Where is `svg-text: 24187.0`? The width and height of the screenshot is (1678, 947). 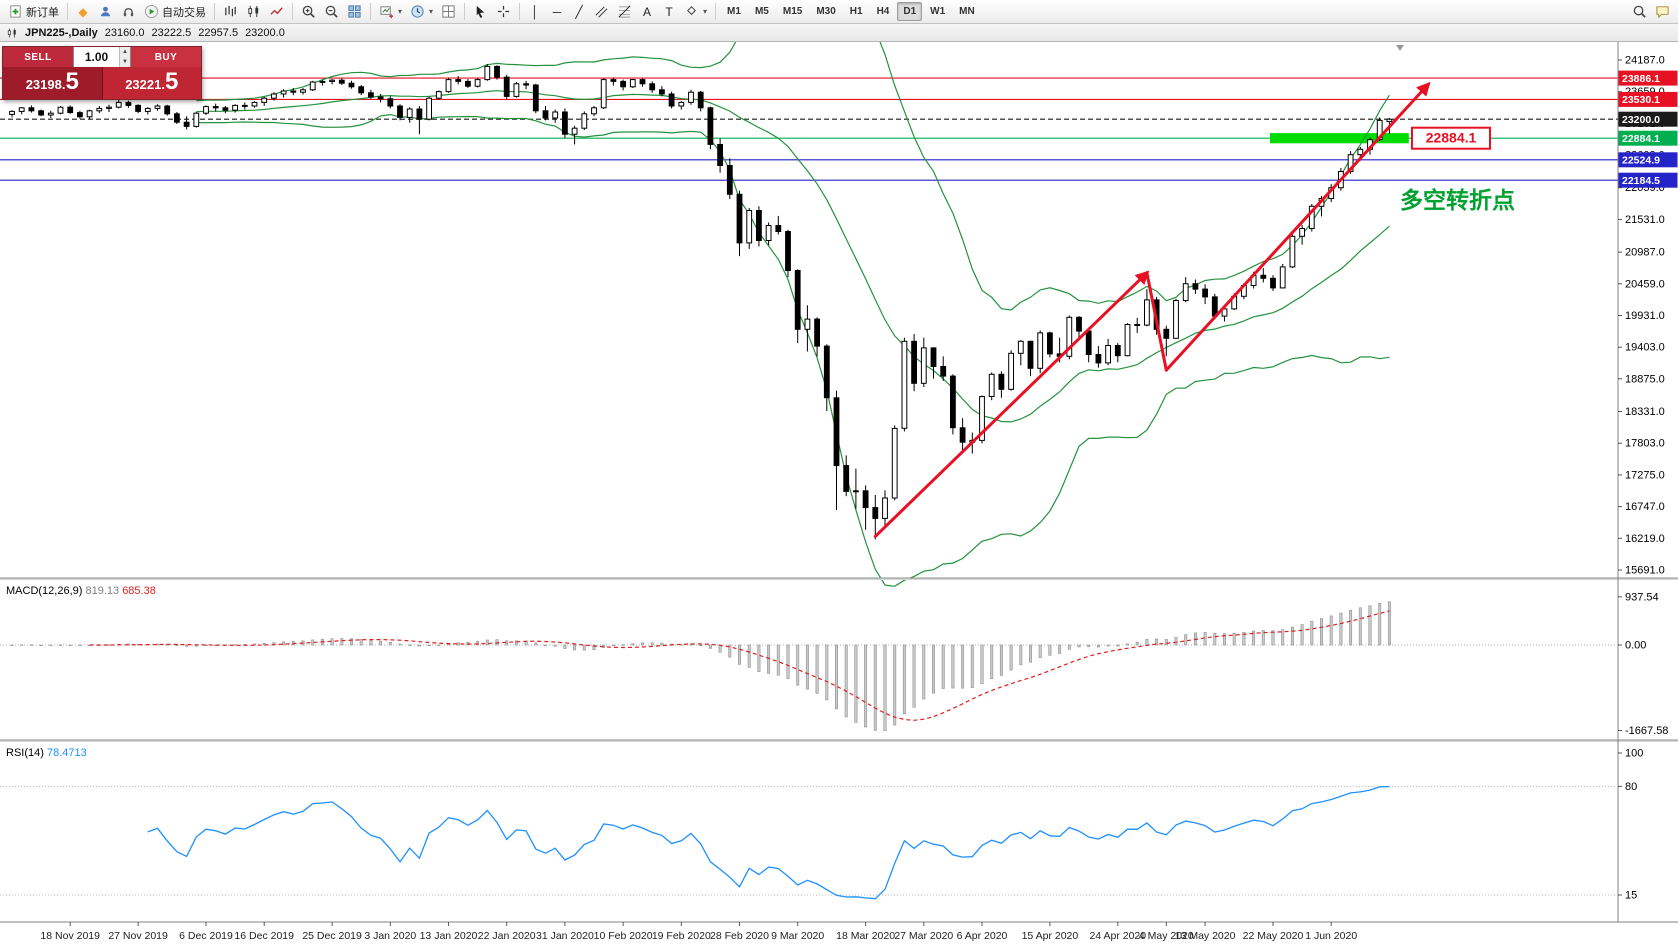 svg-text: 24187.0 is located at coordinates (1645, 61).